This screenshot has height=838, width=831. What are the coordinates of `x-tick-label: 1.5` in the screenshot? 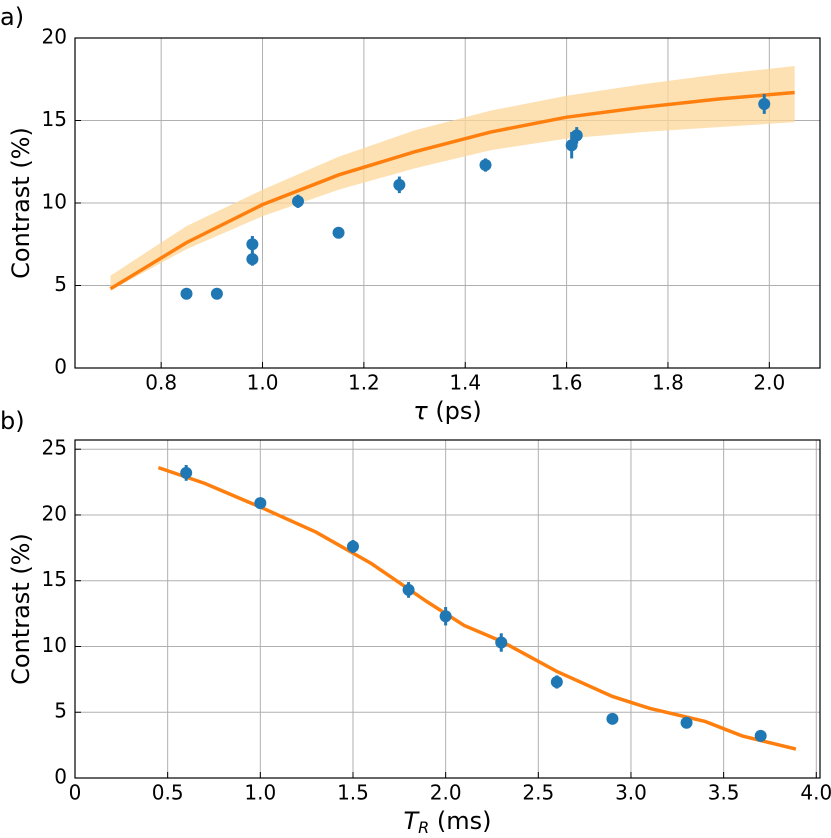 It's located at (353, 793).